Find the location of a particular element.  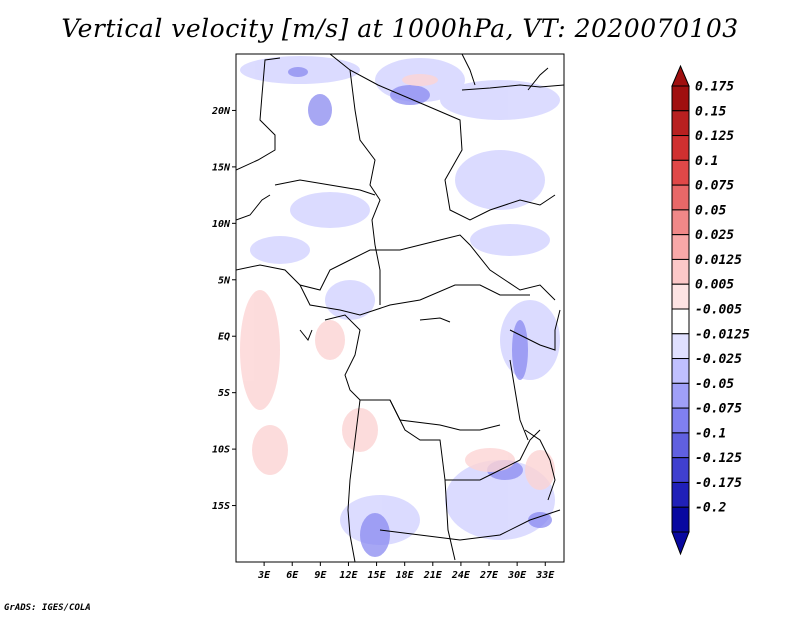

lon-tick-label: 15E is located at coordinates (377, 575).